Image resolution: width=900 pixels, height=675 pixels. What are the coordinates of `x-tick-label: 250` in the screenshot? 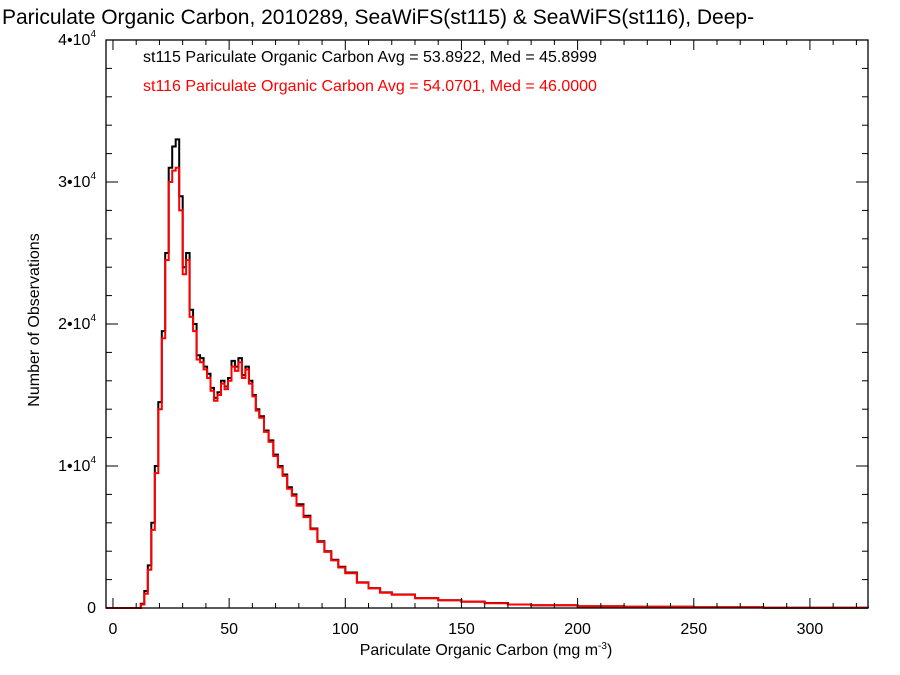 It's located at (693, 629).